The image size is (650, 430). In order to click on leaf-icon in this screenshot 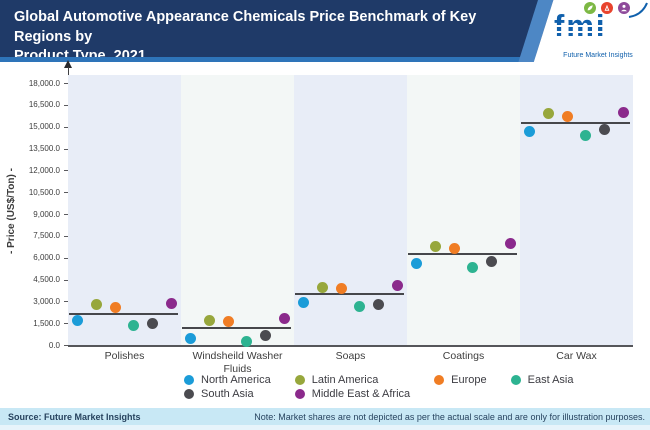, I will do `click(590, 8)`.